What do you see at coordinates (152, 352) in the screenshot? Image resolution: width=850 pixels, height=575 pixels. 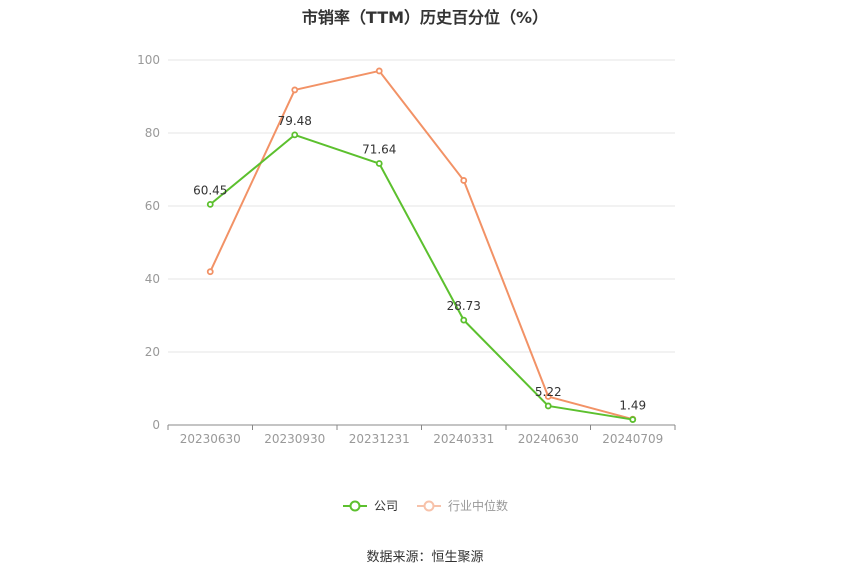 I see `y-tick-label: 20` at bounding box center [152, 352].